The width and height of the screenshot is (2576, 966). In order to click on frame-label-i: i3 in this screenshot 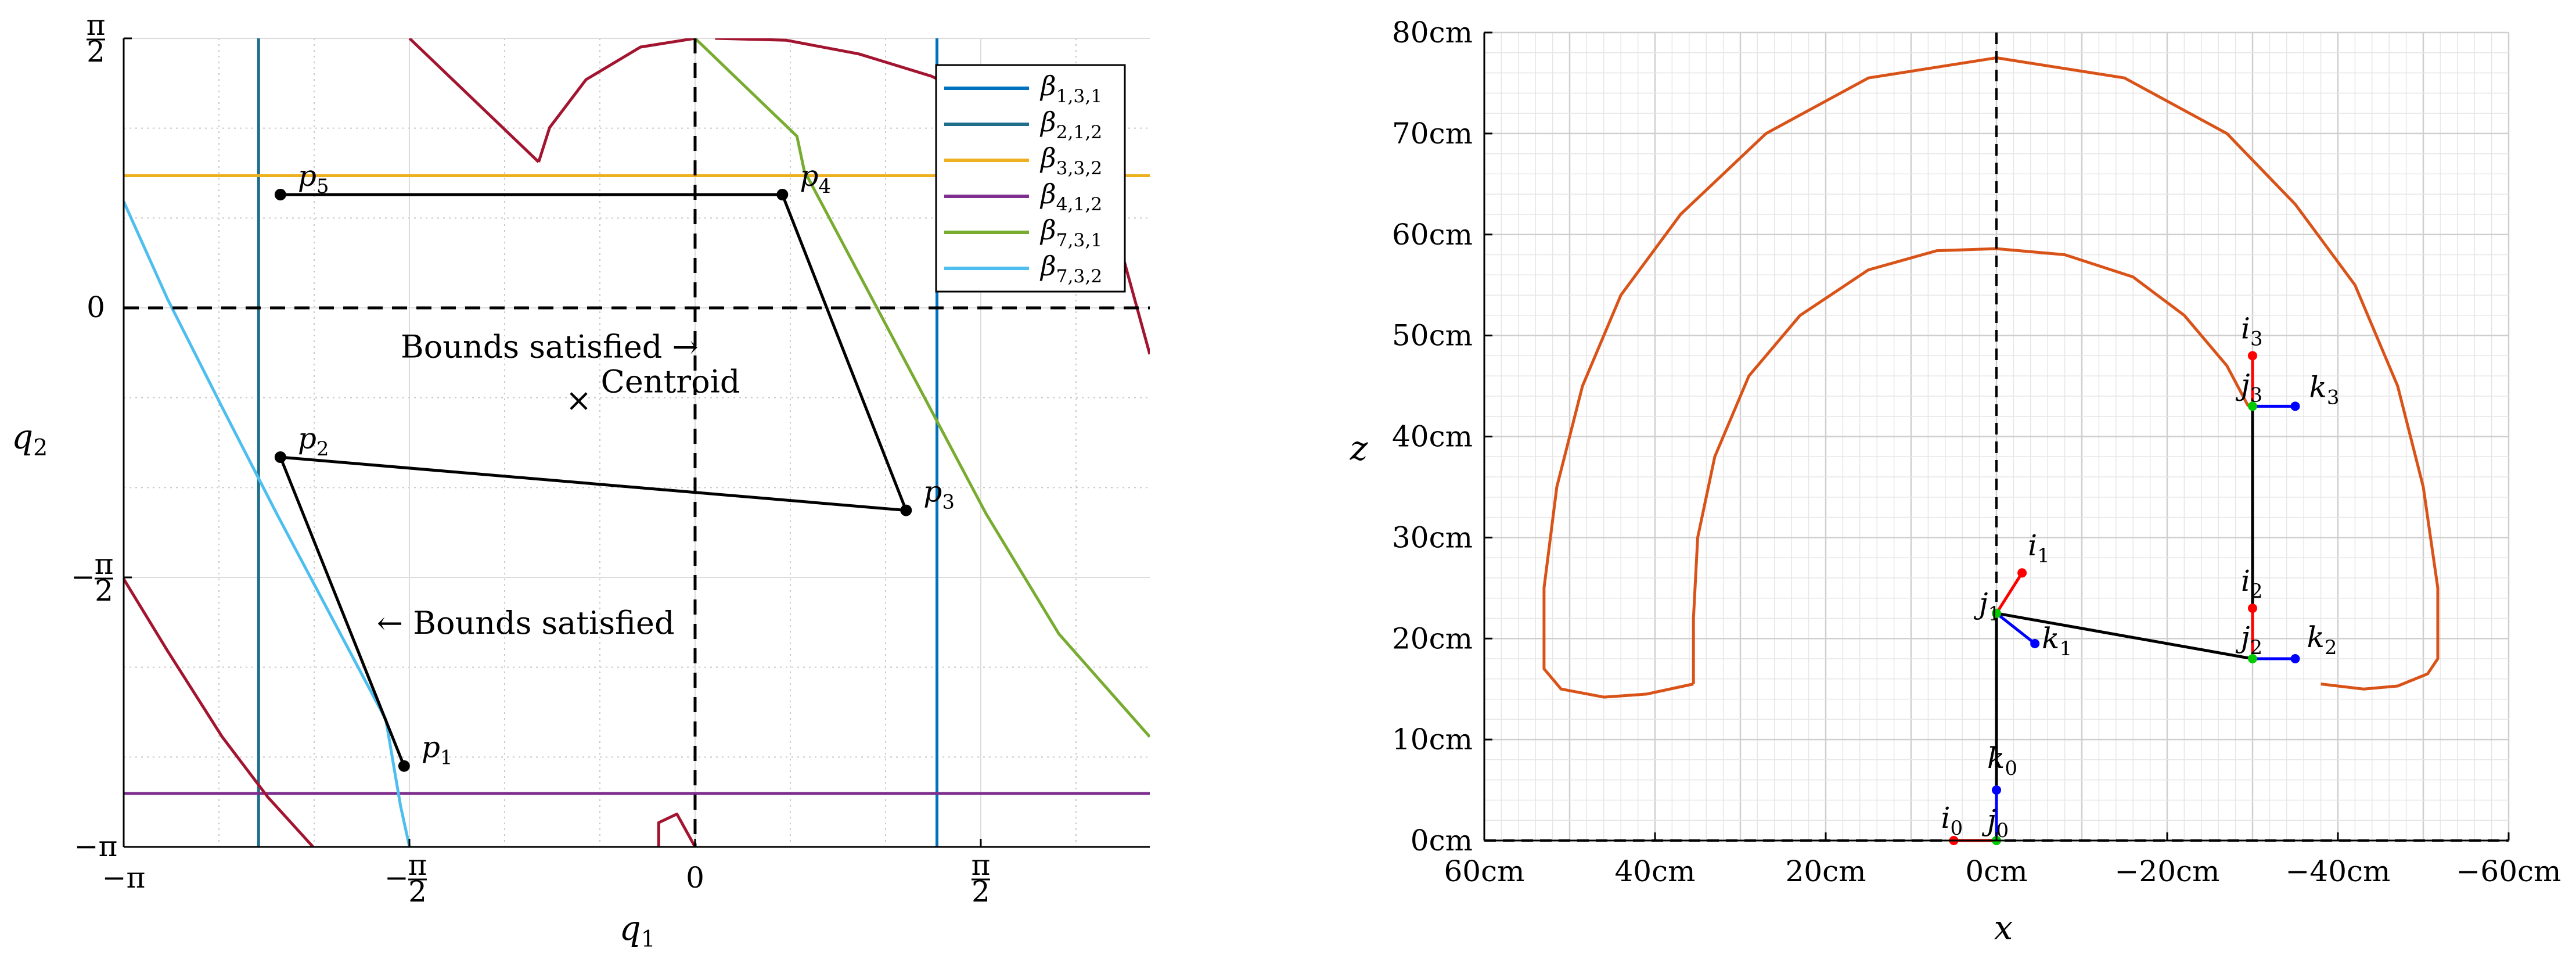, I will do `click(2252, 330)`.